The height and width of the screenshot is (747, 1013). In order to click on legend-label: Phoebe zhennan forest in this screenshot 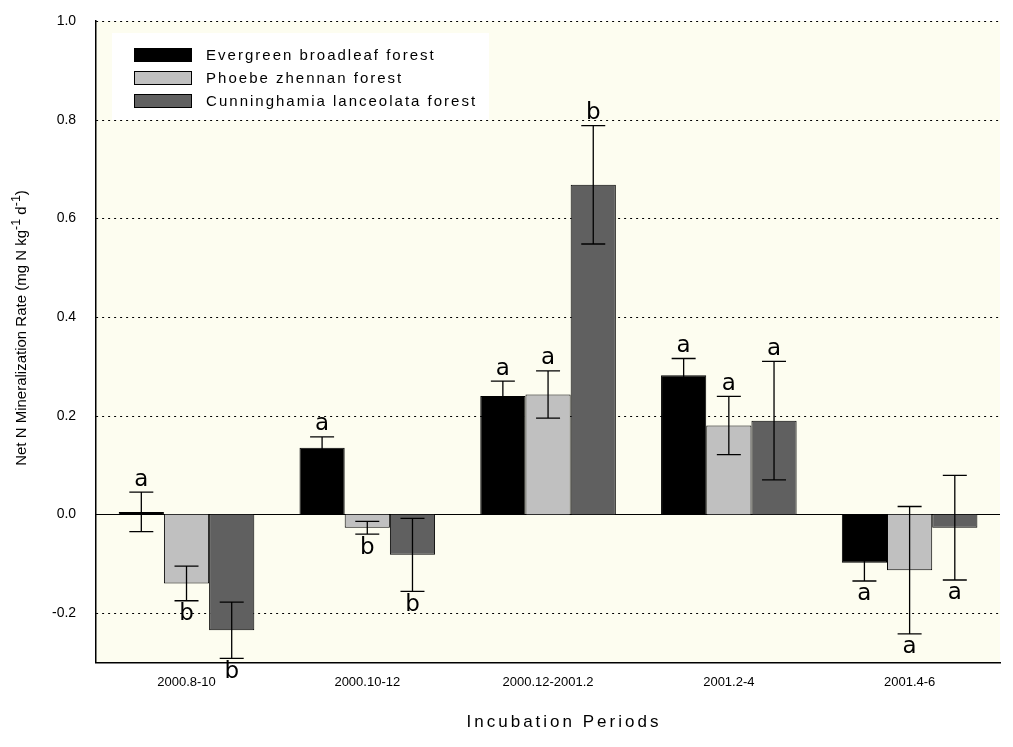, I will do `click(305, 77)`.